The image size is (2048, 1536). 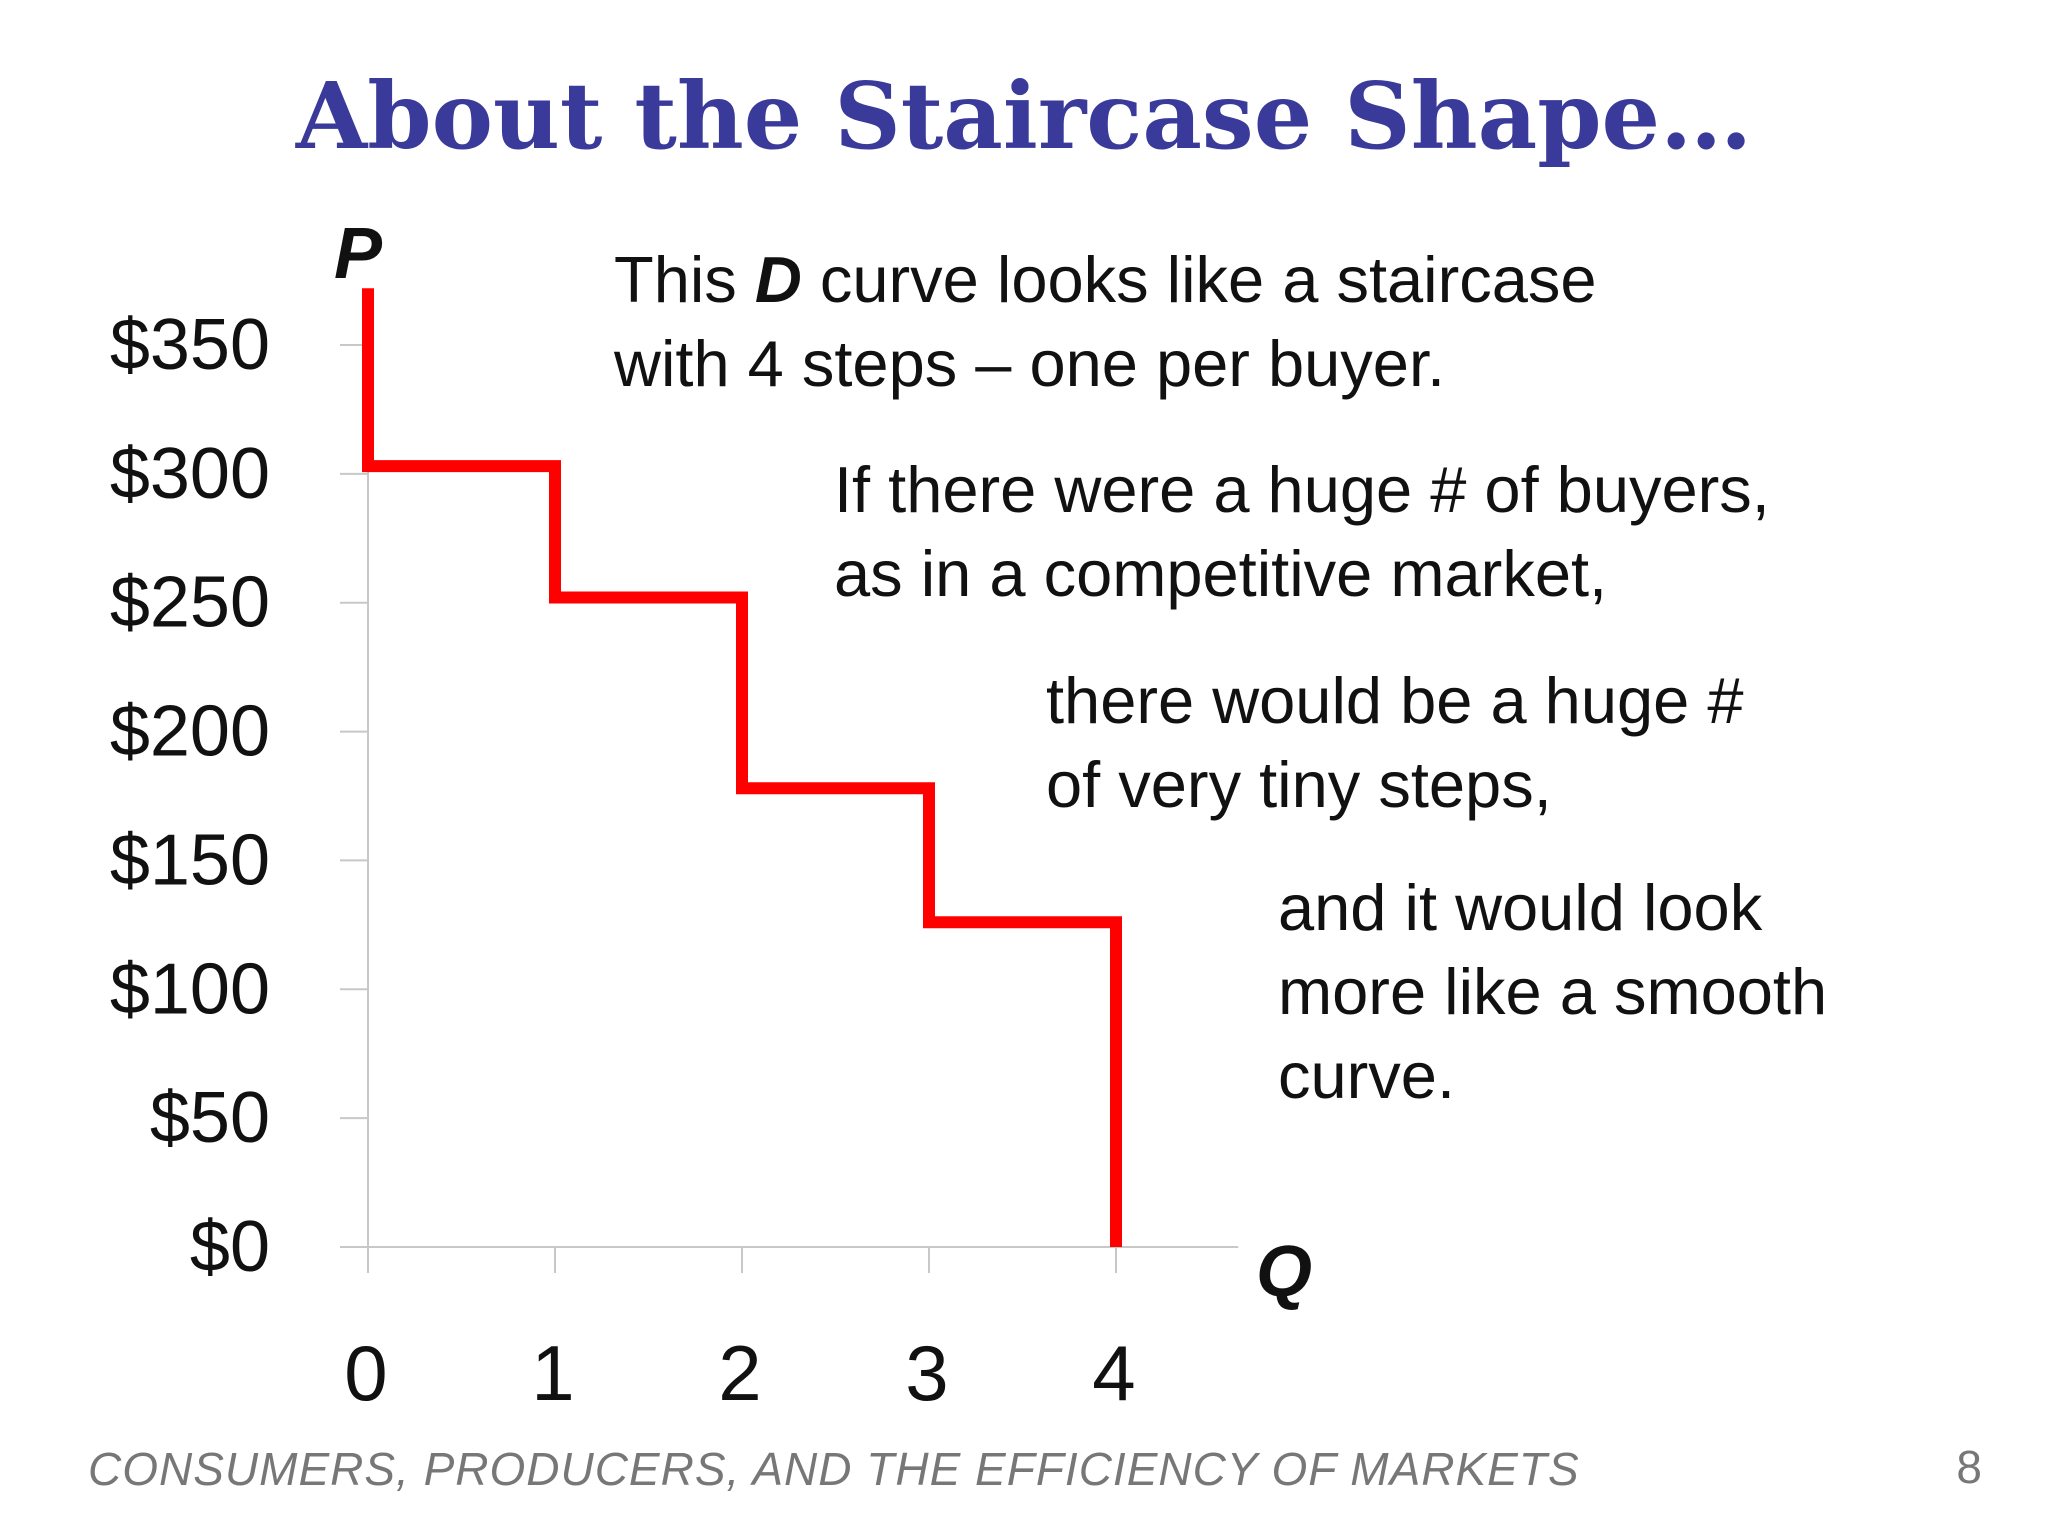 What do you see at coordinates (190, 732) in the screenshot?
I see `y-tick-label: $200` at bounding box center [190, 732].